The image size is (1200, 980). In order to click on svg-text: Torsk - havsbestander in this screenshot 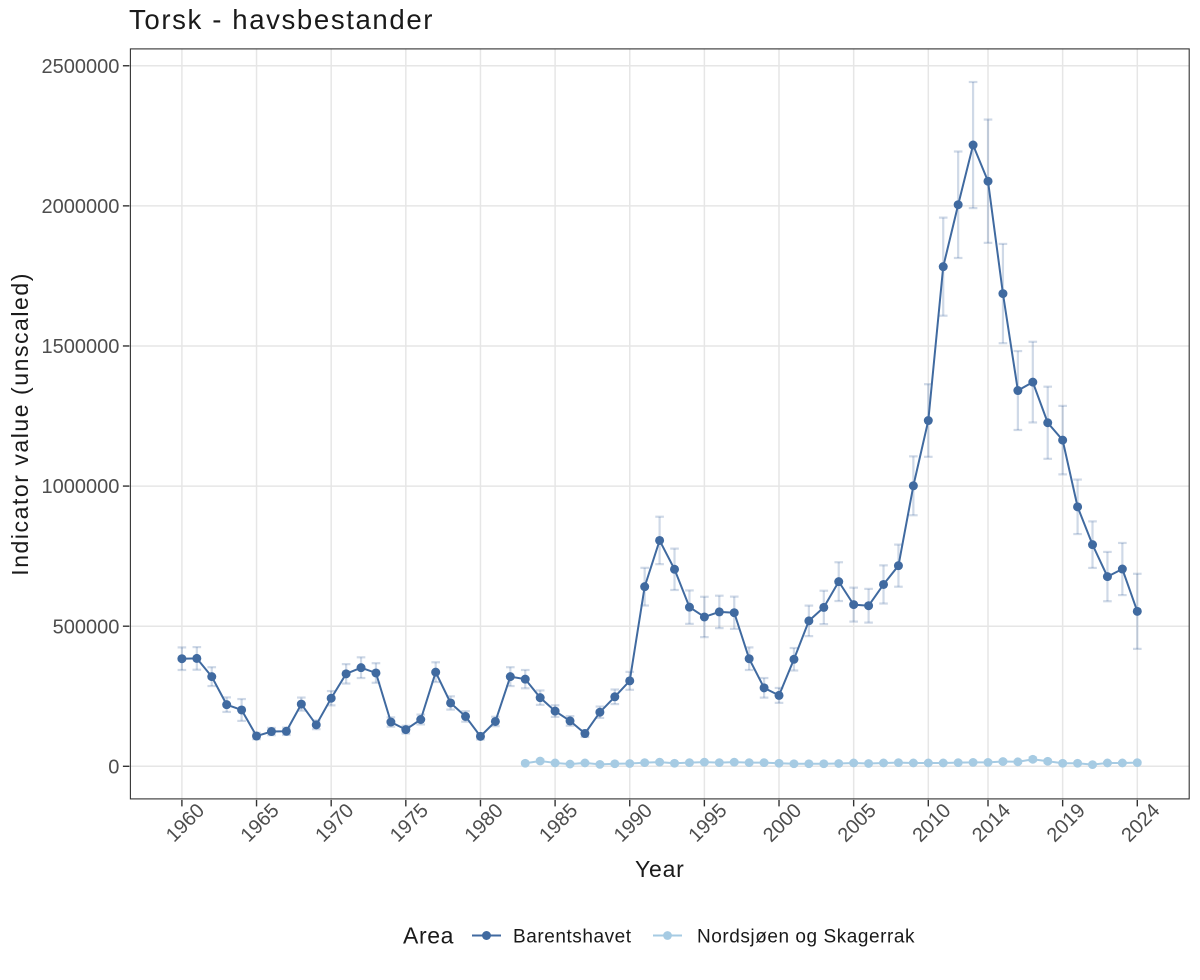, I will do `click(281, 19)`.